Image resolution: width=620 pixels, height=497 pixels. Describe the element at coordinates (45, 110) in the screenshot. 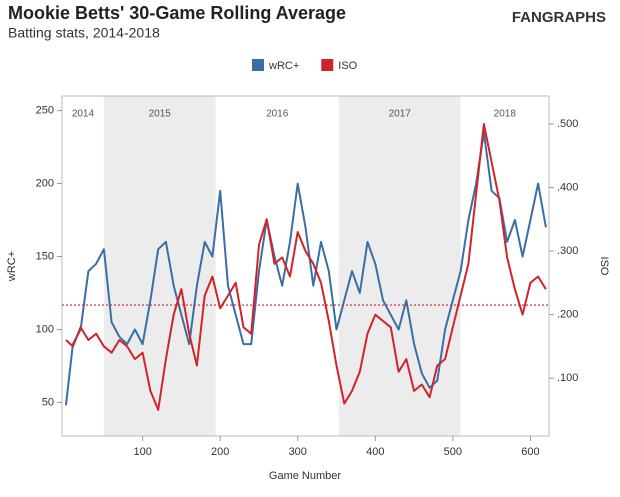

I see `y-tick-label: 250` at that location.